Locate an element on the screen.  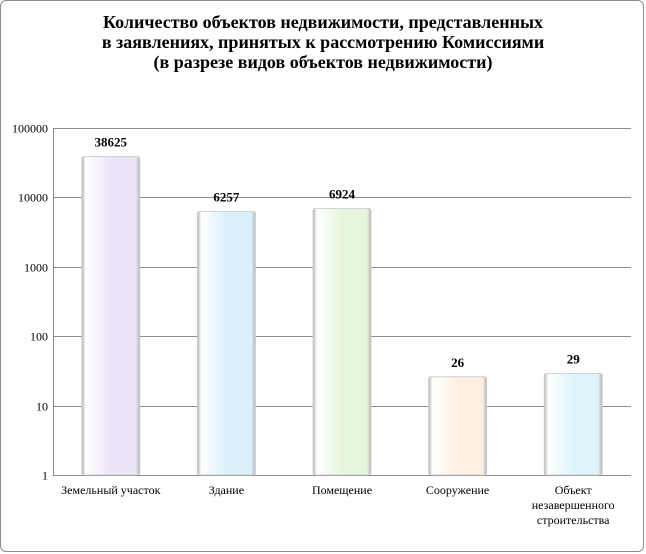
x-tick-label: Объект незавершенного строительства is located at coordinates (573, 505).